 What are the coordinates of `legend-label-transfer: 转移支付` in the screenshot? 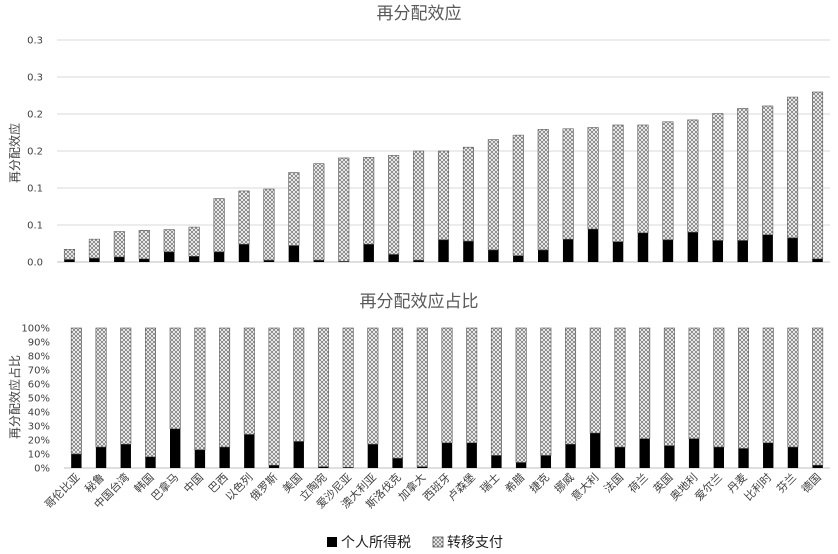 It's located at (475, 543).